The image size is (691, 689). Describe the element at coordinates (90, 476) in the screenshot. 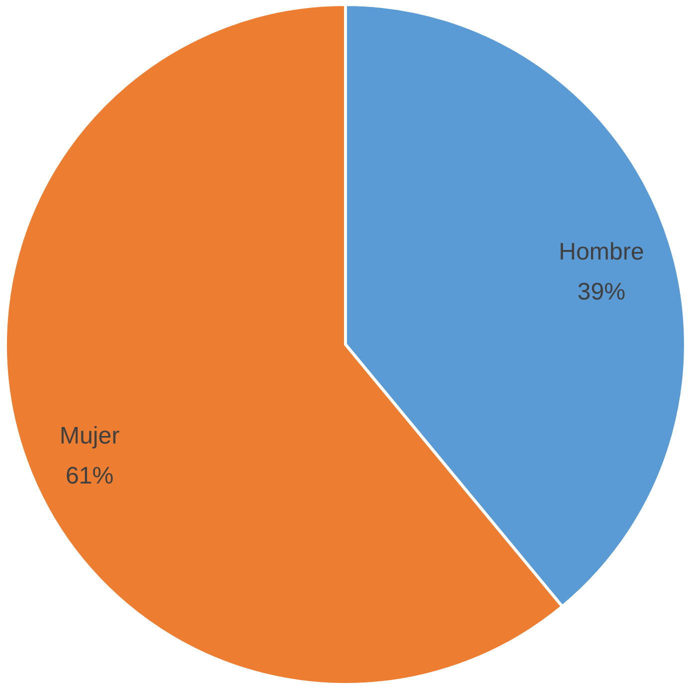

I see `data-label: 61%` at that location.